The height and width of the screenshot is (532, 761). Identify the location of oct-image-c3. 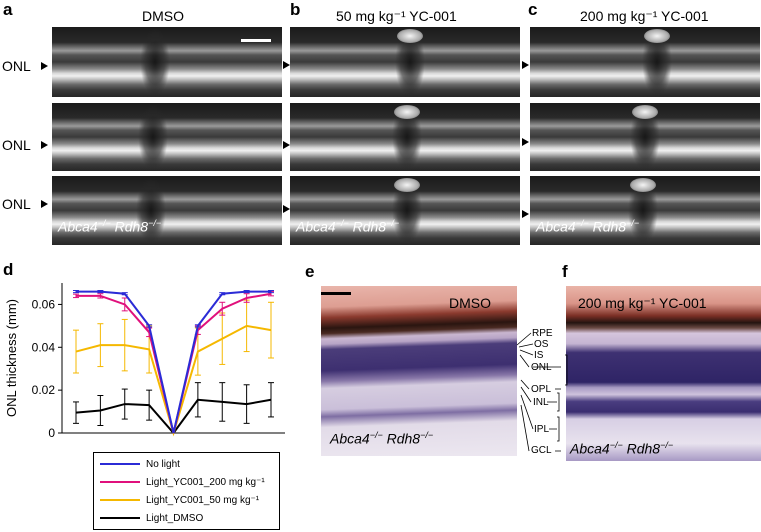
(645, 210).